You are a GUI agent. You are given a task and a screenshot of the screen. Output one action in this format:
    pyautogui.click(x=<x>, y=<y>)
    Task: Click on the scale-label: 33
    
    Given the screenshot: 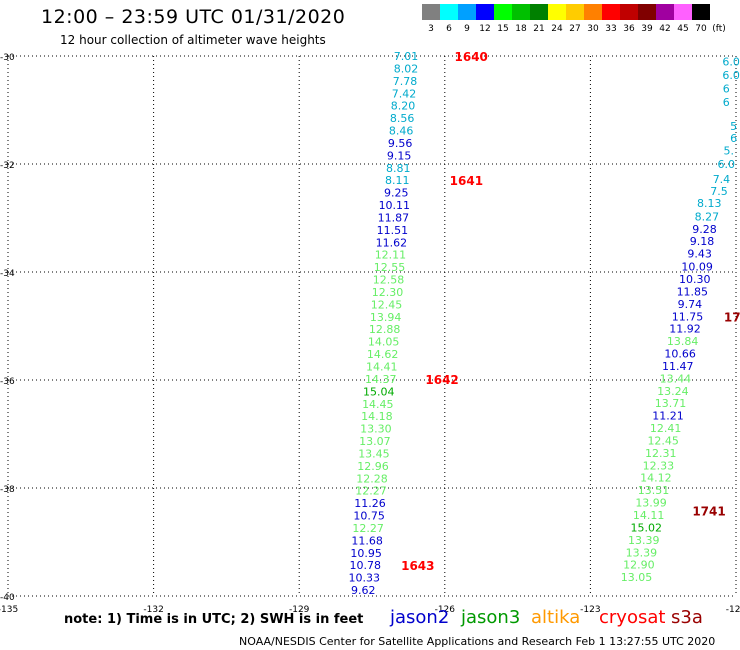 What is the action you would take?
    pyautogui.click(x=611, y=29)
    